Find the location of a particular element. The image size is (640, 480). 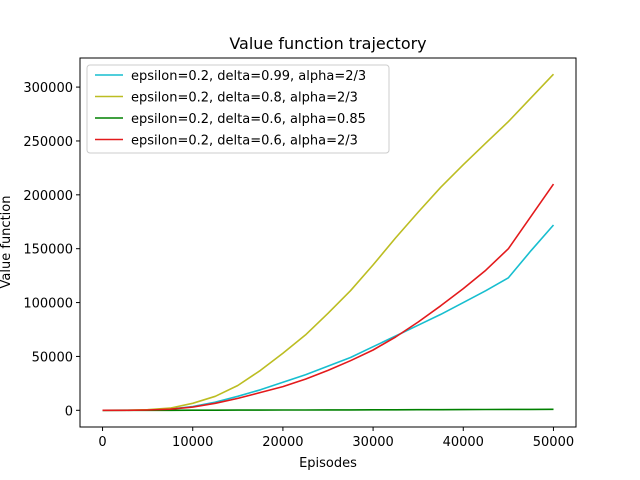

legend-label-2: epsilon=0.2, delta=0.8, alpha=2/3 is located at coordinates (244, 98).